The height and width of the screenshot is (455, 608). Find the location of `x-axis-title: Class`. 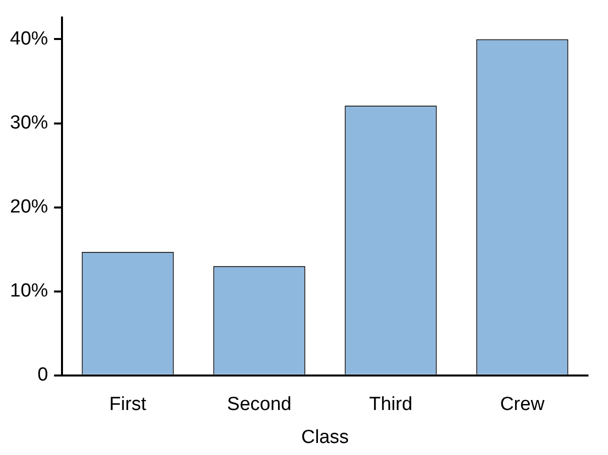

x-axis-title: Class is located at coordinates (325, 437).